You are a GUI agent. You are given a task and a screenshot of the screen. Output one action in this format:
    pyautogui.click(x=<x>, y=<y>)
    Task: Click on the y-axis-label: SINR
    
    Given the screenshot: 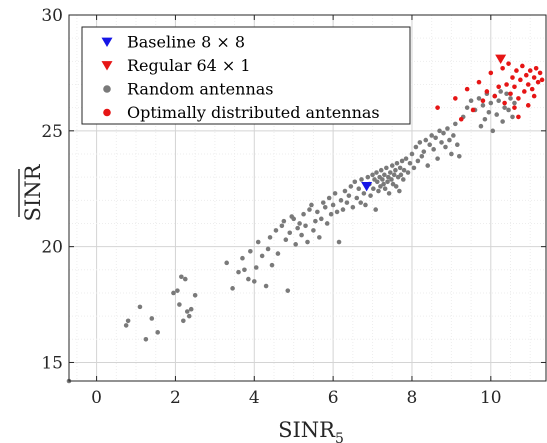 What is the action you would take?
    pyautogui.click(x=31, y=192)
    